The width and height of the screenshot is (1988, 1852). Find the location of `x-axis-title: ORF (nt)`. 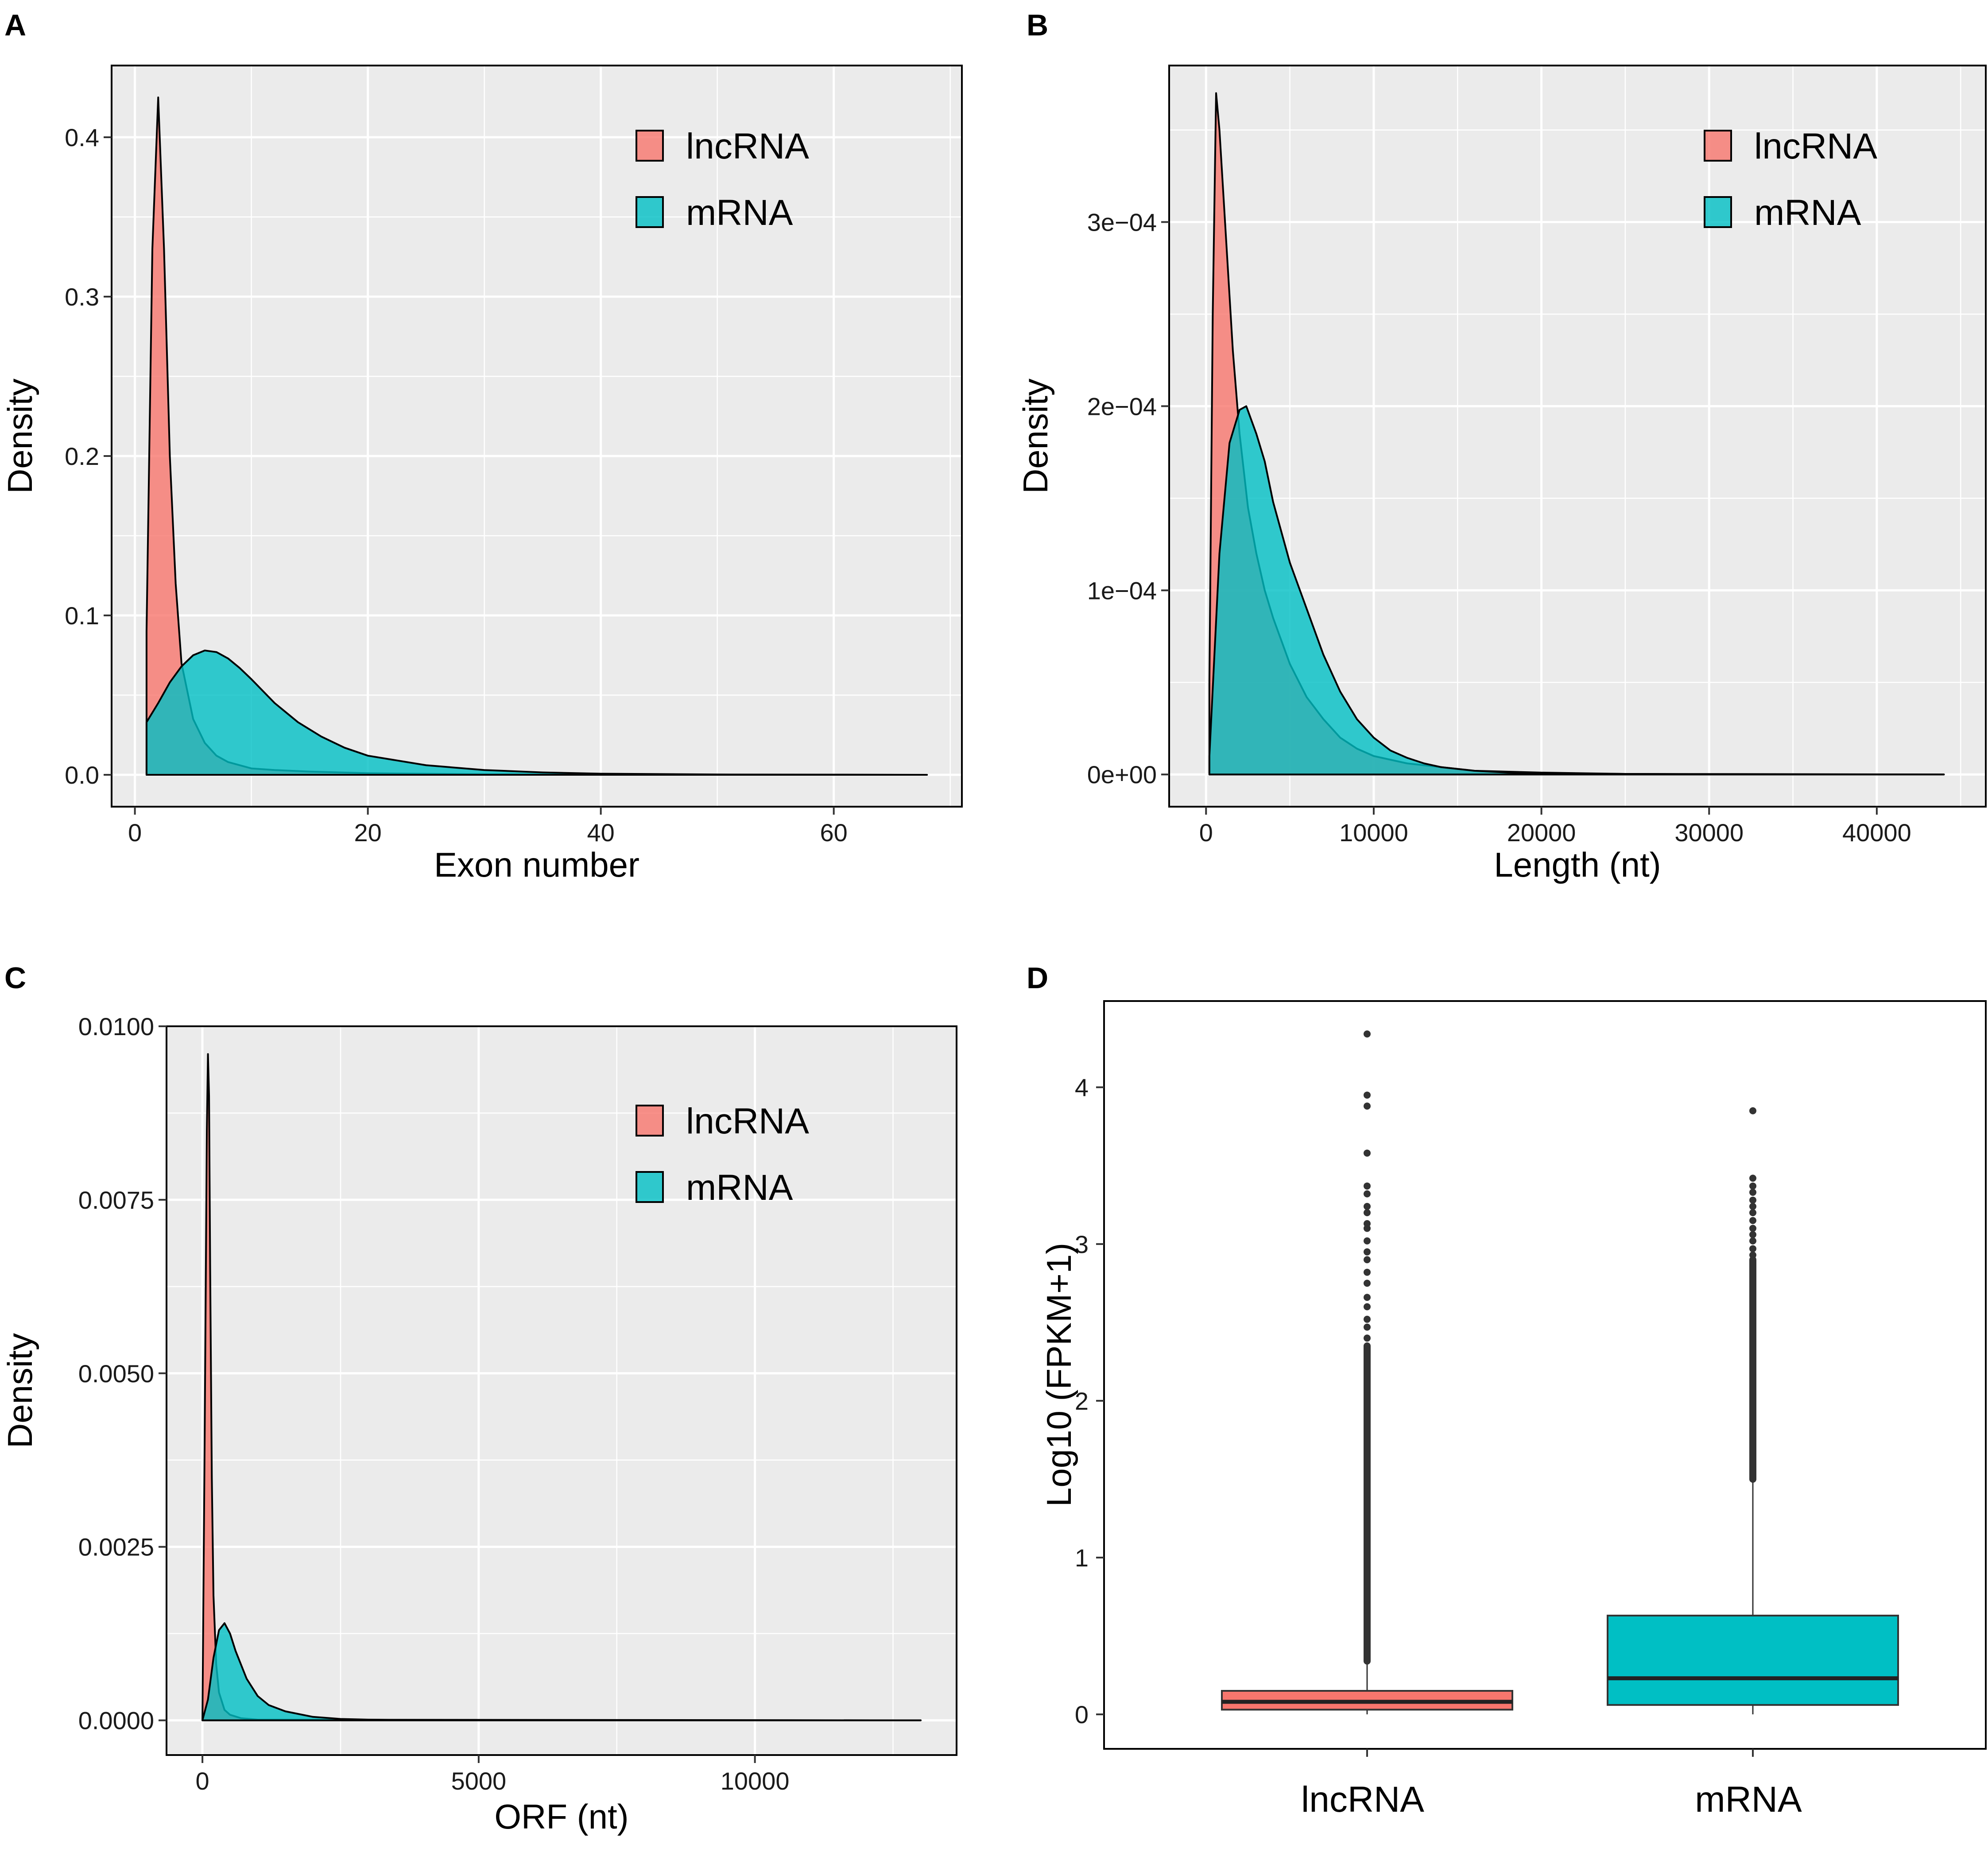

x-axis-title: ORF (nt) is located at coordinates (561, 1816).